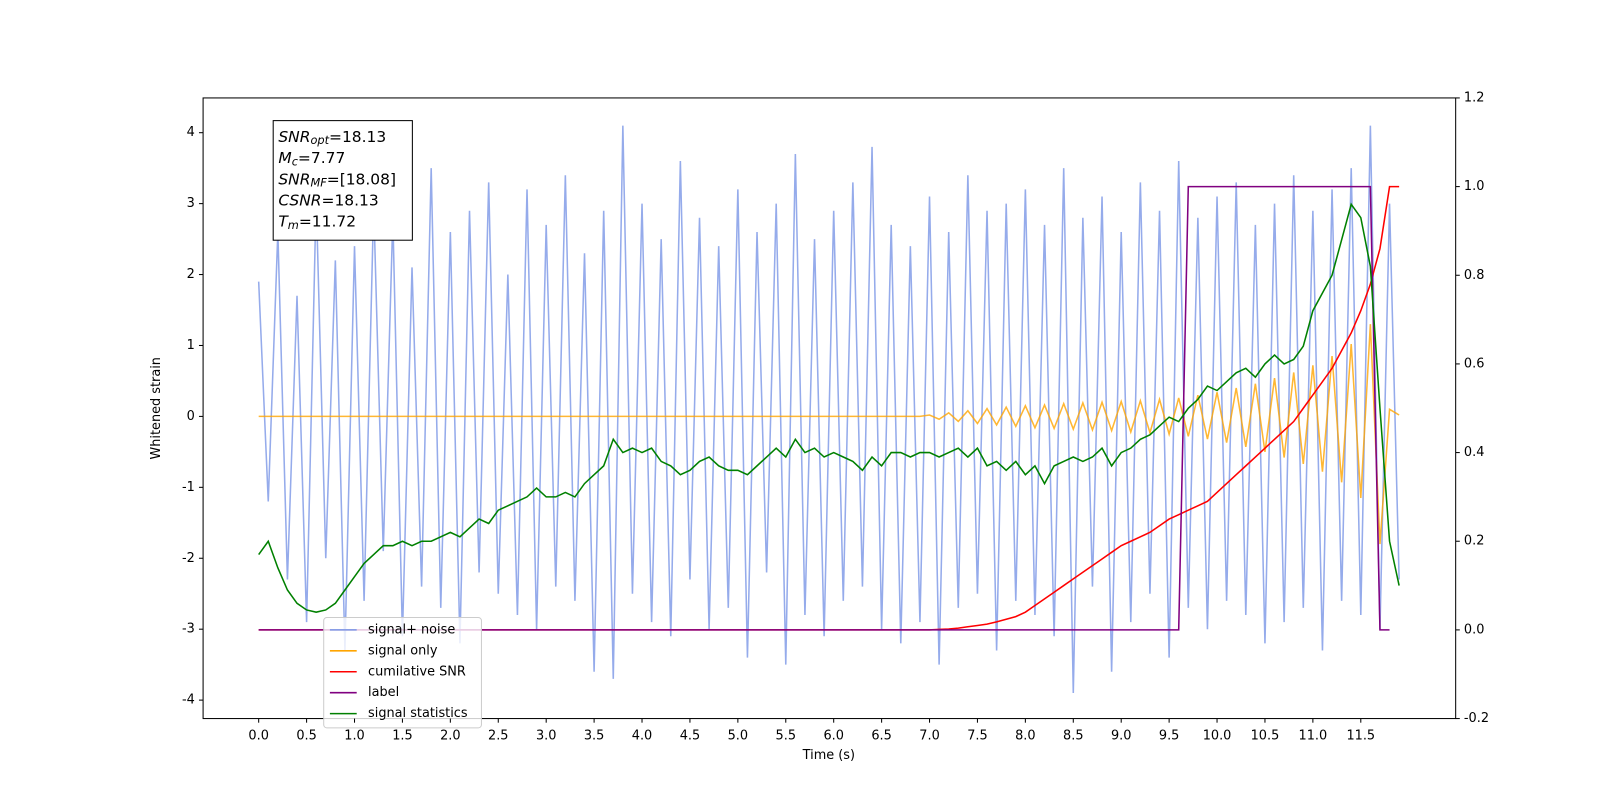 The width and height of the screenshot is (1600, 800). I want to click on x-tick-label: 8.0, so click(1025, 736).